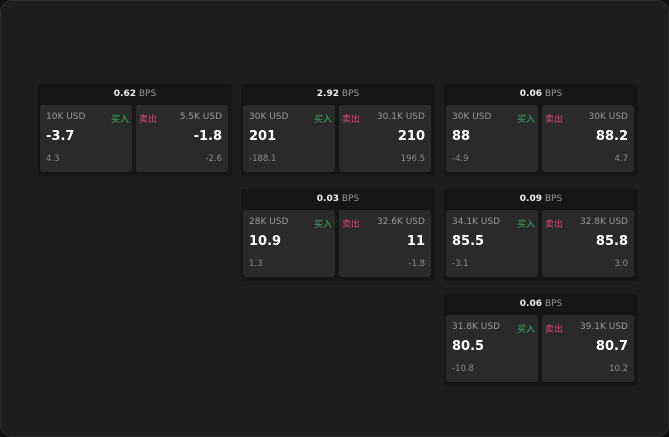  Describe the element at coordinates (611, 241) in the screenshot. I see `sell-price: 85.8` at that location.